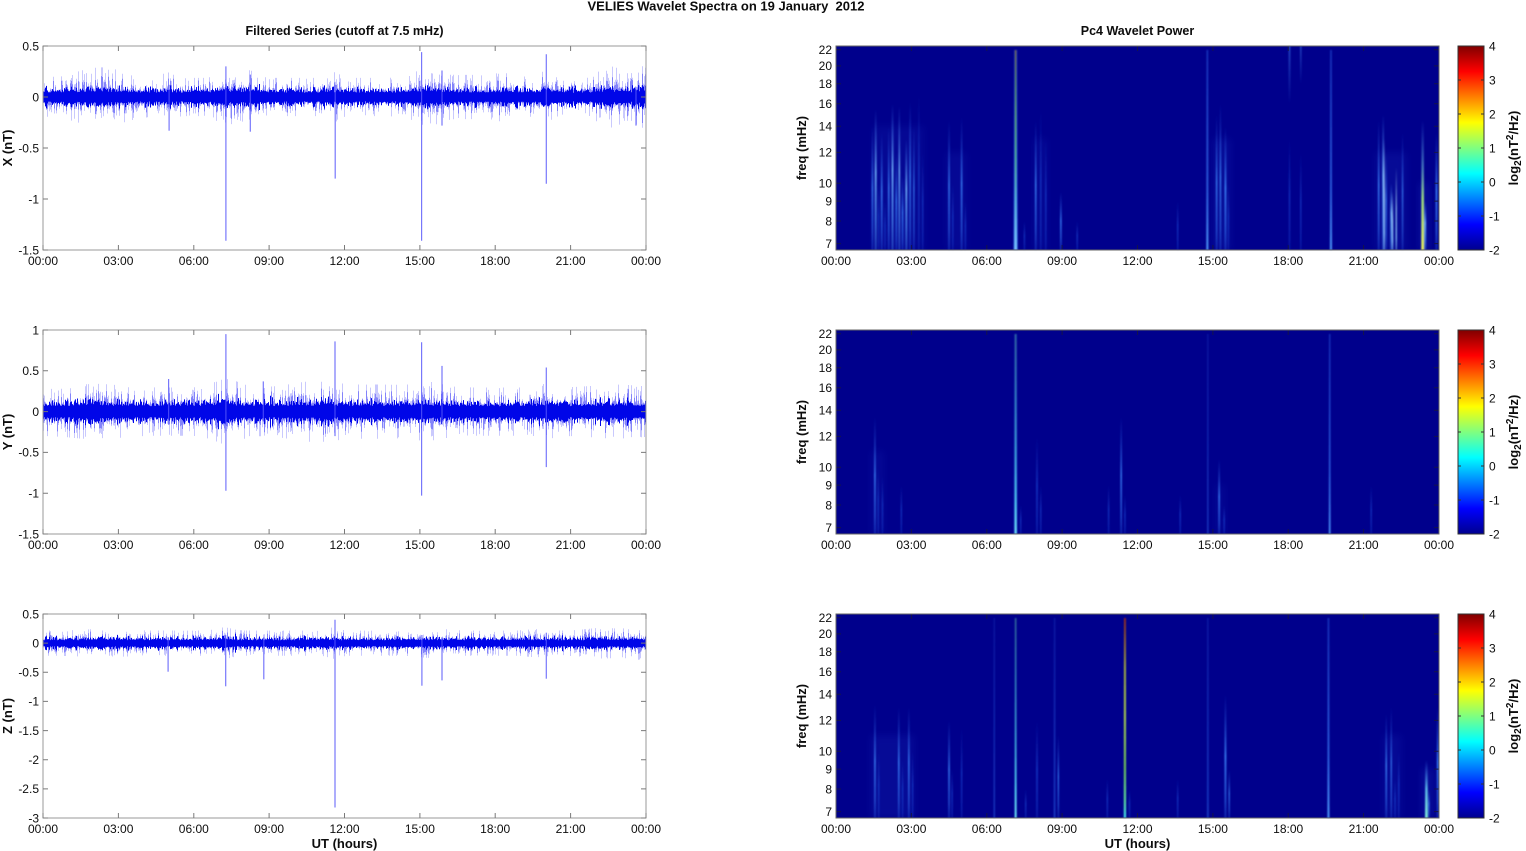  Describe the element at coordinates (7, 432) in the screenshot. I see `svg-text: Y (nT)` at that location.